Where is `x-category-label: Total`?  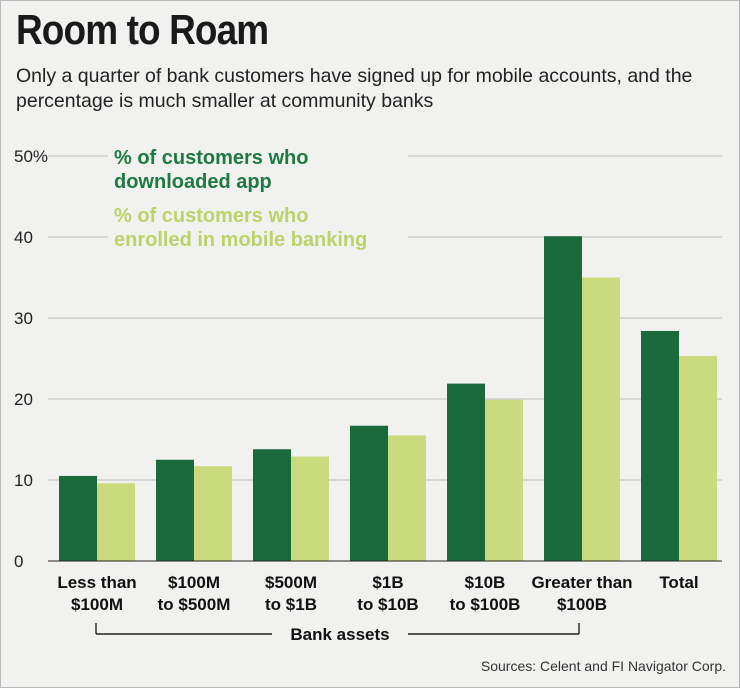 x-category-label: Total is located at coordinates (678, 582).